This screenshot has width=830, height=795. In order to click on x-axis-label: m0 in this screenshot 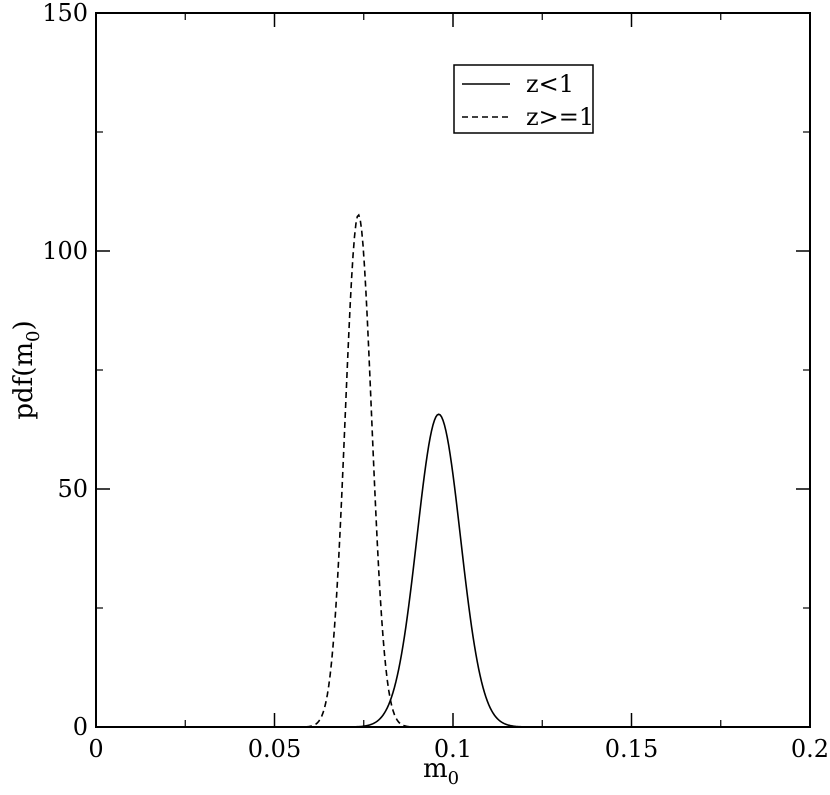, I will do `click(441, 771)`.